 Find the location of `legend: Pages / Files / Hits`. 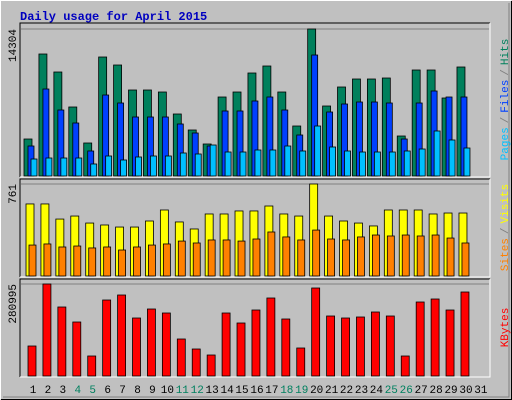

legend: Pages / Files / Hits is located at coordinates (506, 100).